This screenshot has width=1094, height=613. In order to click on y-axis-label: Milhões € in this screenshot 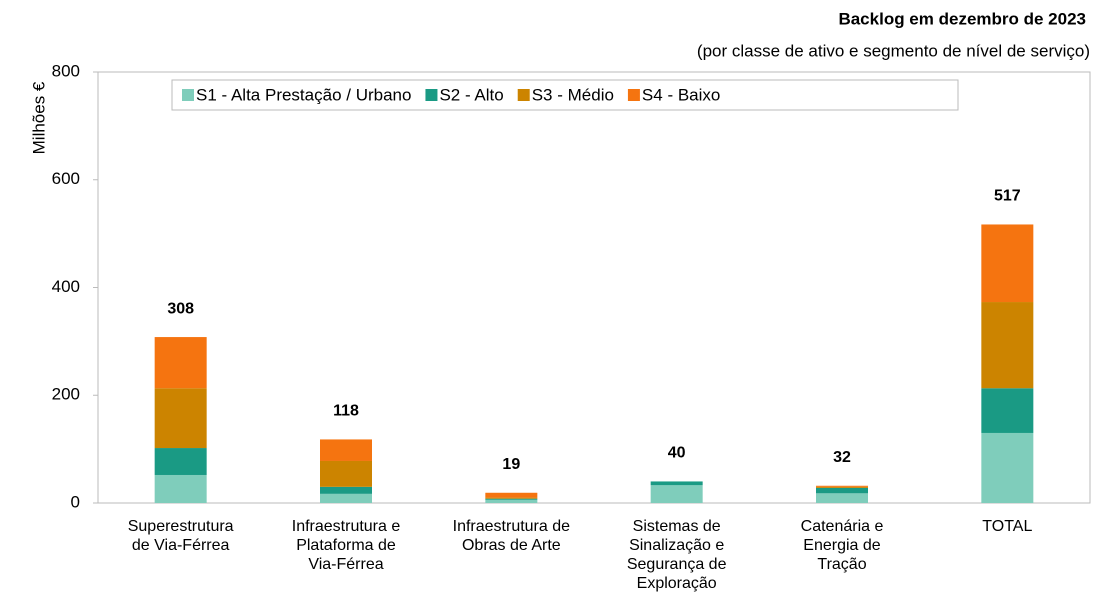, I will do `click(38, 117)`.